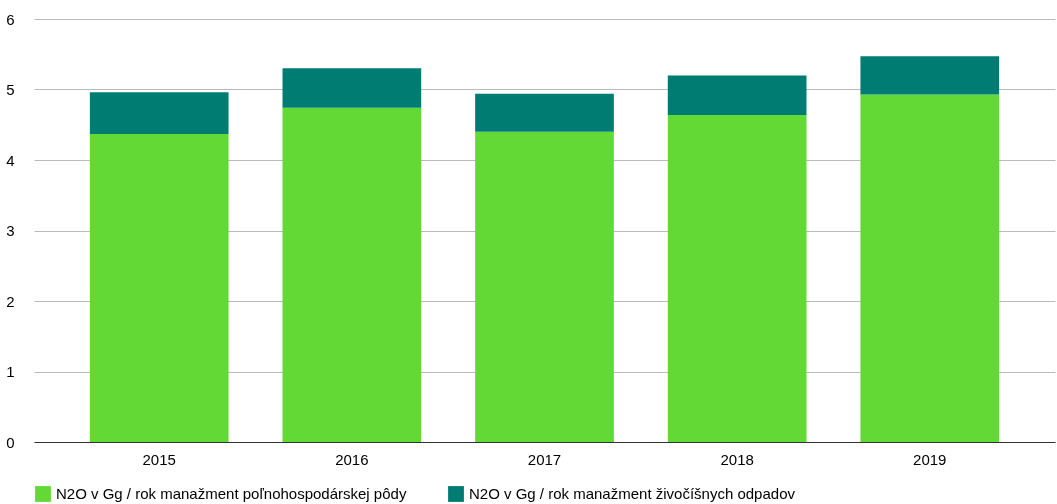  I want to click on x-tick-label: 2017, so click(544, 459).